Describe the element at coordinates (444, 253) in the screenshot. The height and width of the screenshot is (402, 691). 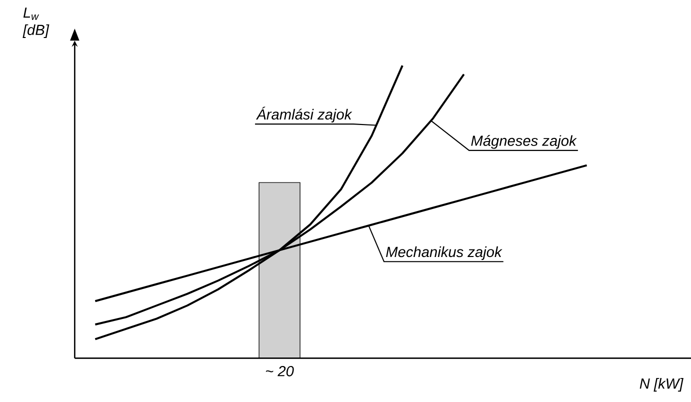
I see `series-label: Mechanikus zajok` at that location.